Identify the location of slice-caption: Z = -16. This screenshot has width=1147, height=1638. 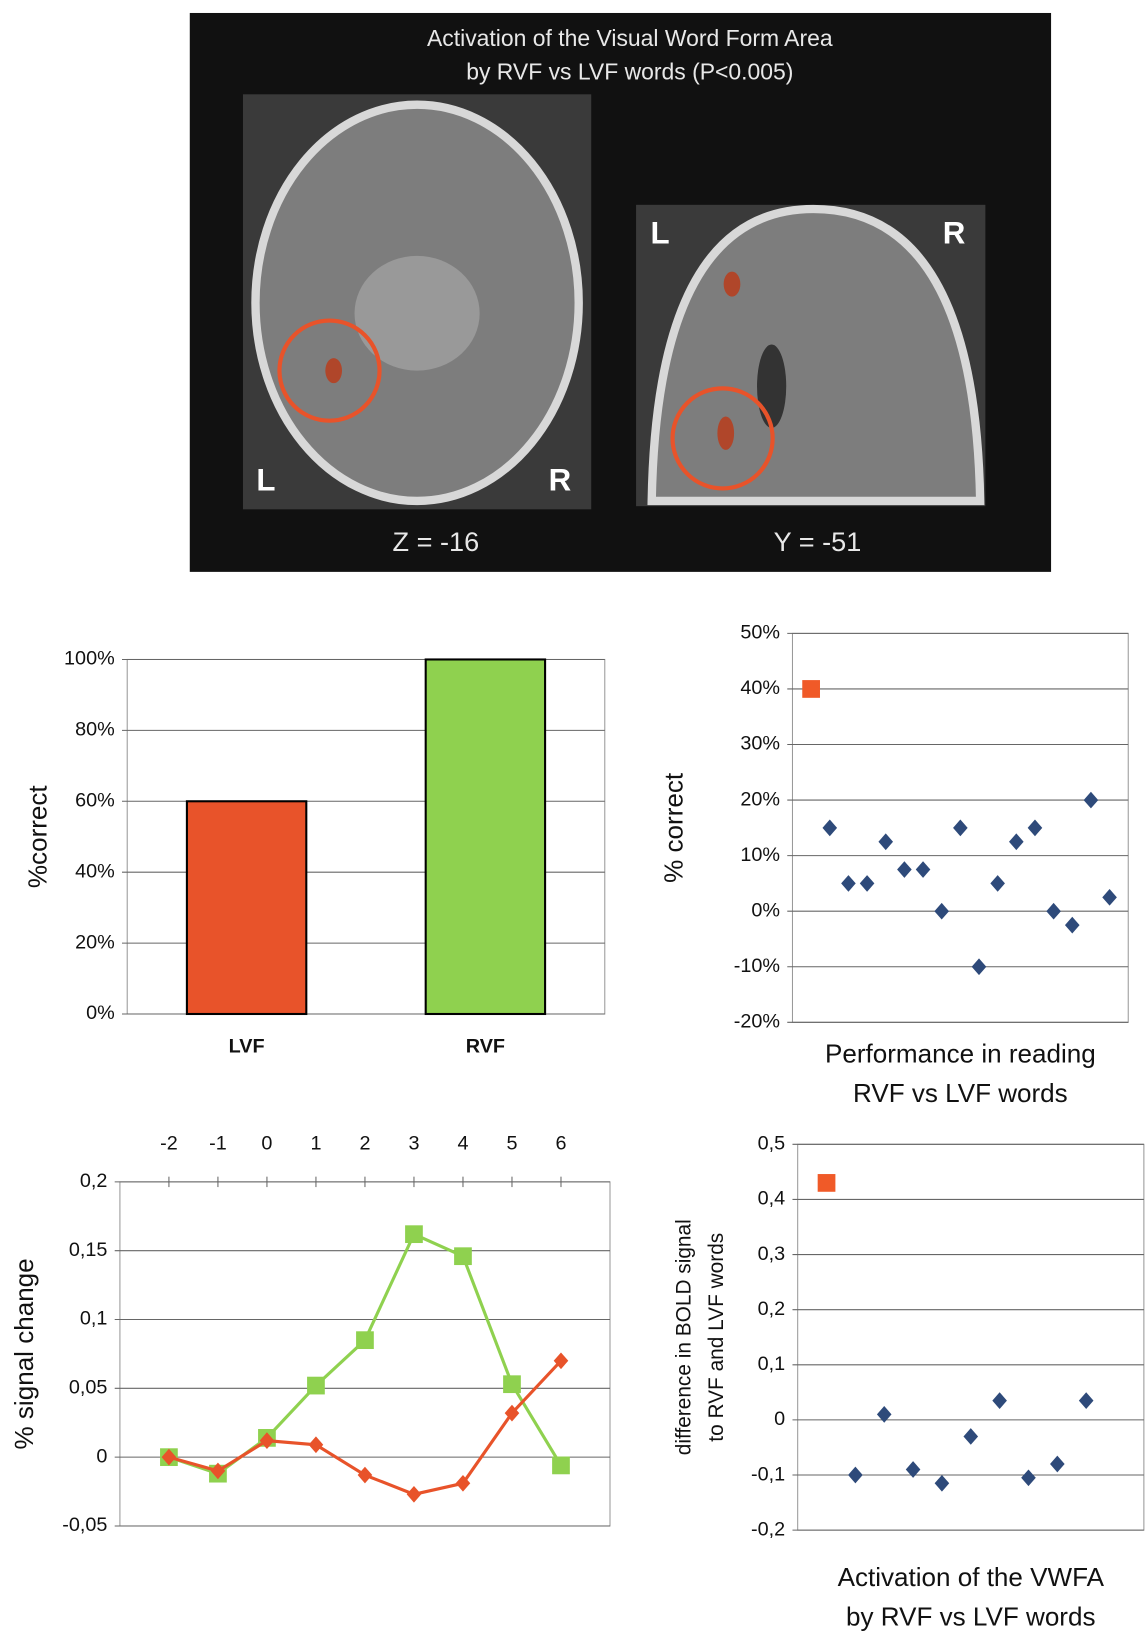
(436, 541).